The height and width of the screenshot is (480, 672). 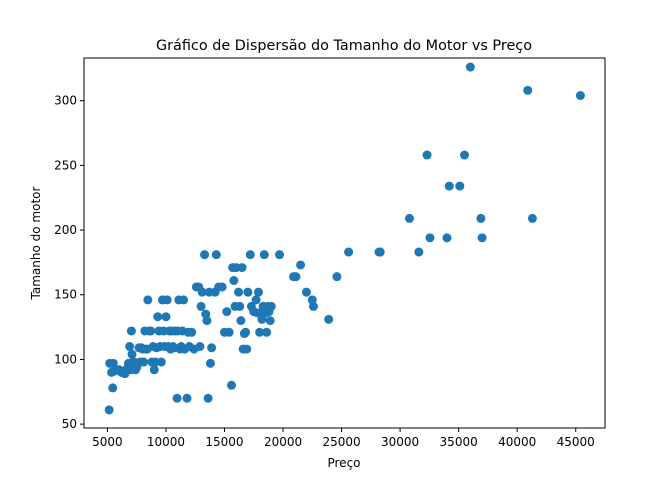 I want to click on x-axis-label: Preço, so click(x=343, y=463).